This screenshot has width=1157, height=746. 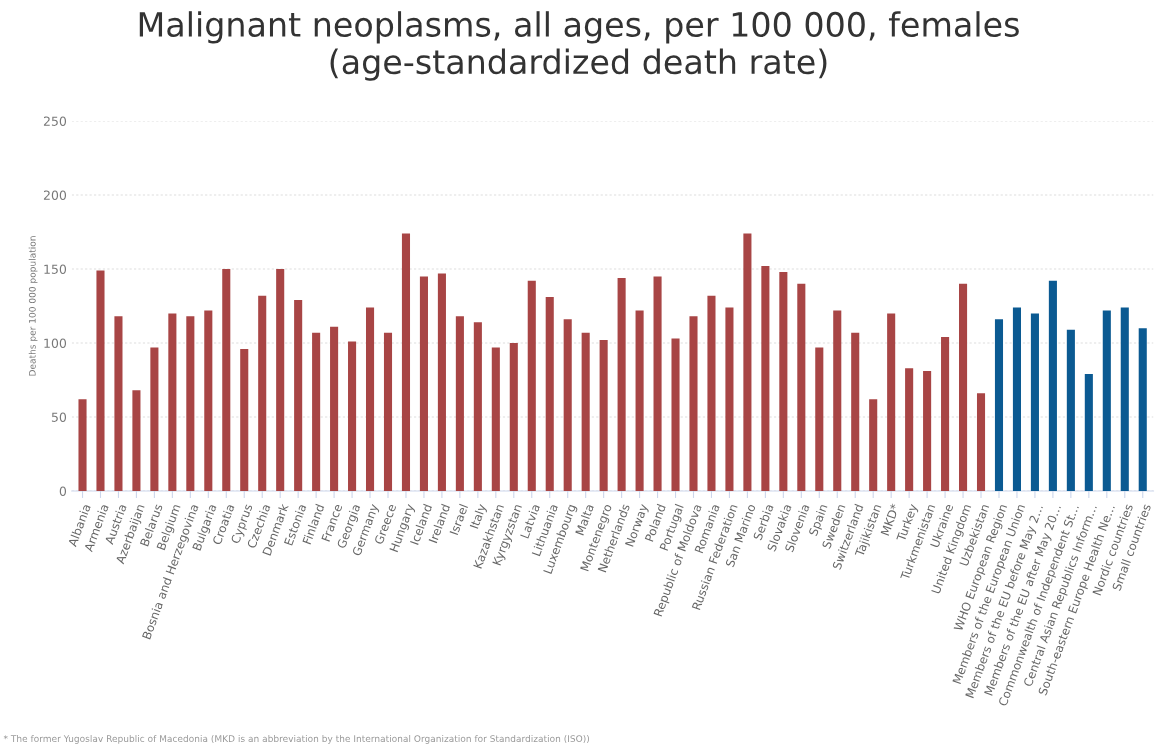 I want to click on chart-title: Malignant neoplasms, all ages, per 100 000, females (age-standardized death rate), so click(x=579, y=46).